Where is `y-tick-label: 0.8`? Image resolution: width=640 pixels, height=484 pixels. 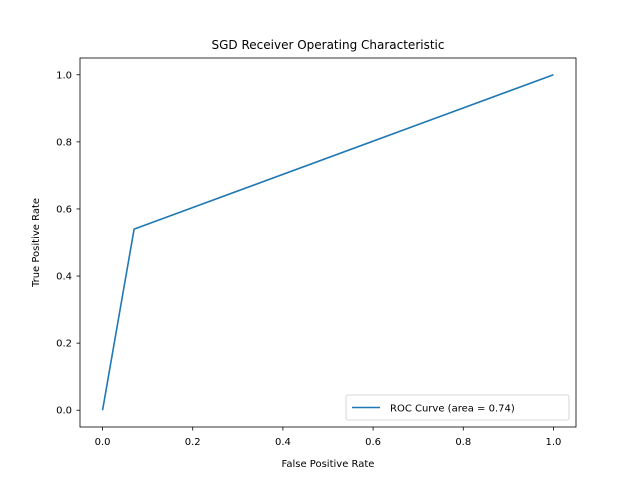 y-tick-label: 0.8 is located at coordinates (64, 142).